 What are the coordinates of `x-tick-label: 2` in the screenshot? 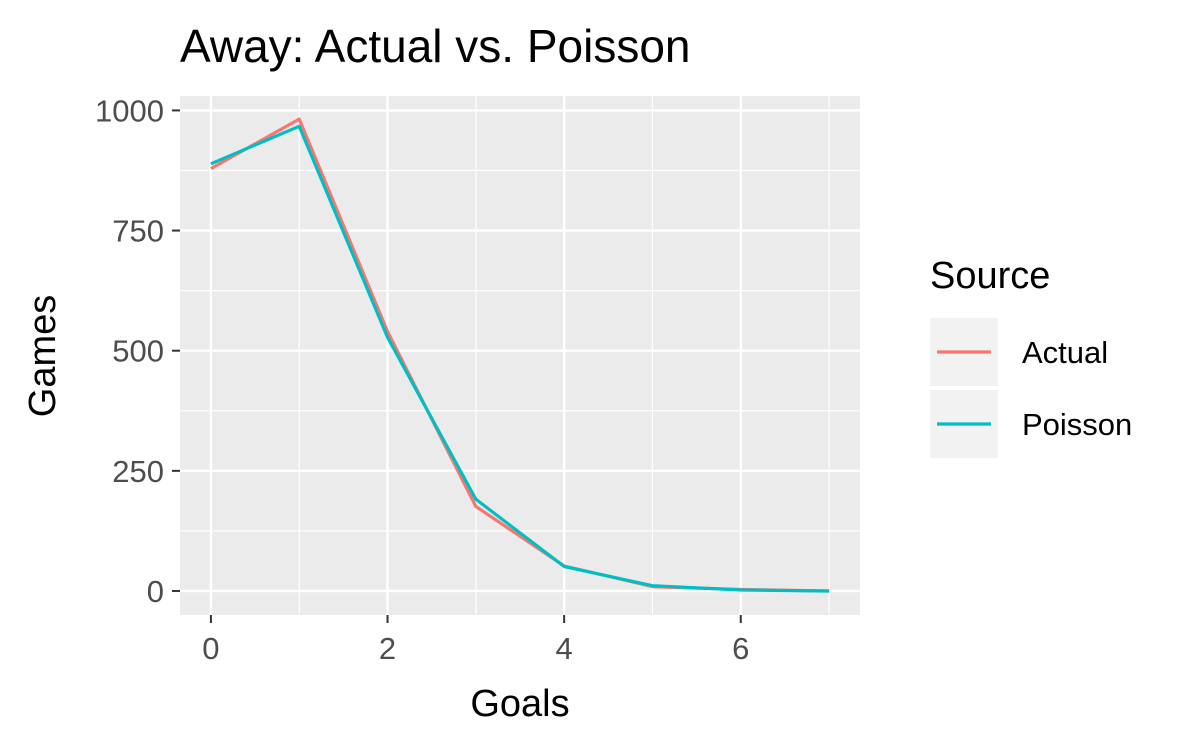 It's located at (387, 648).